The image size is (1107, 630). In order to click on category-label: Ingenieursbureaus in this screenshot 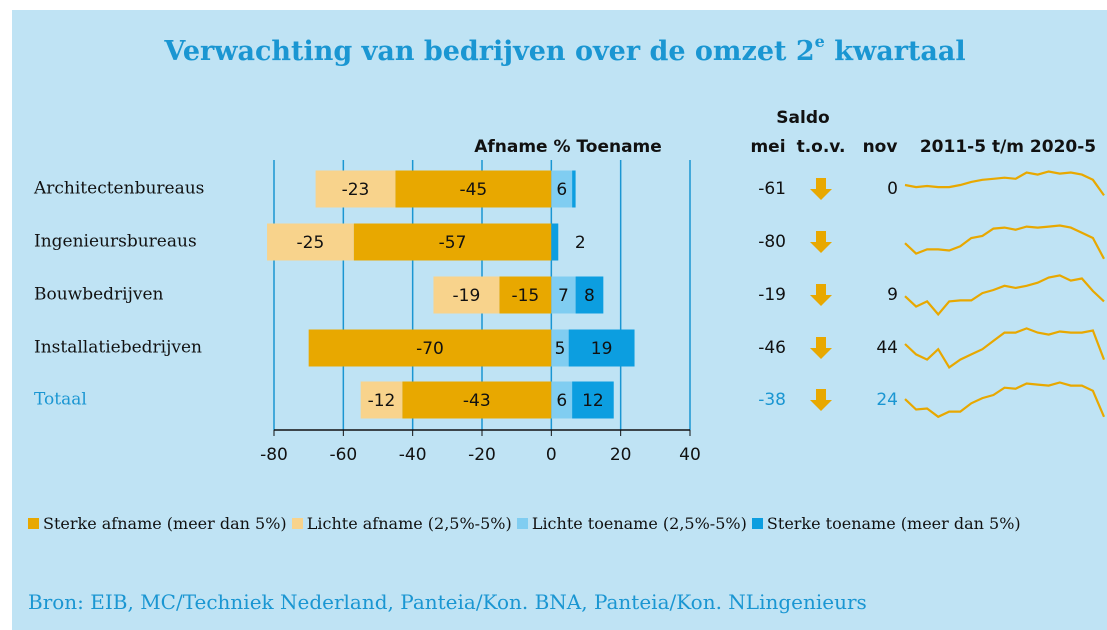, I will do `click(115, 242)`.